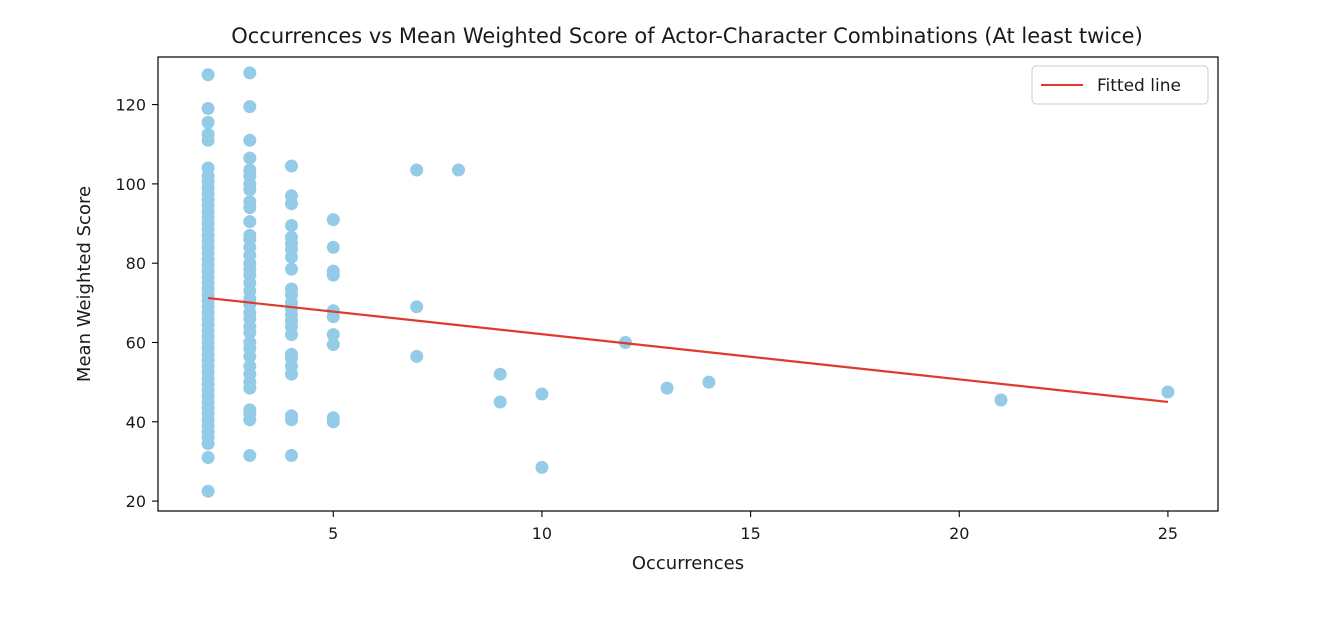 Image resolution: width=1320 pixels, height=622 pixels. I want to click on y-tick-label: 80, so click(136, 263).